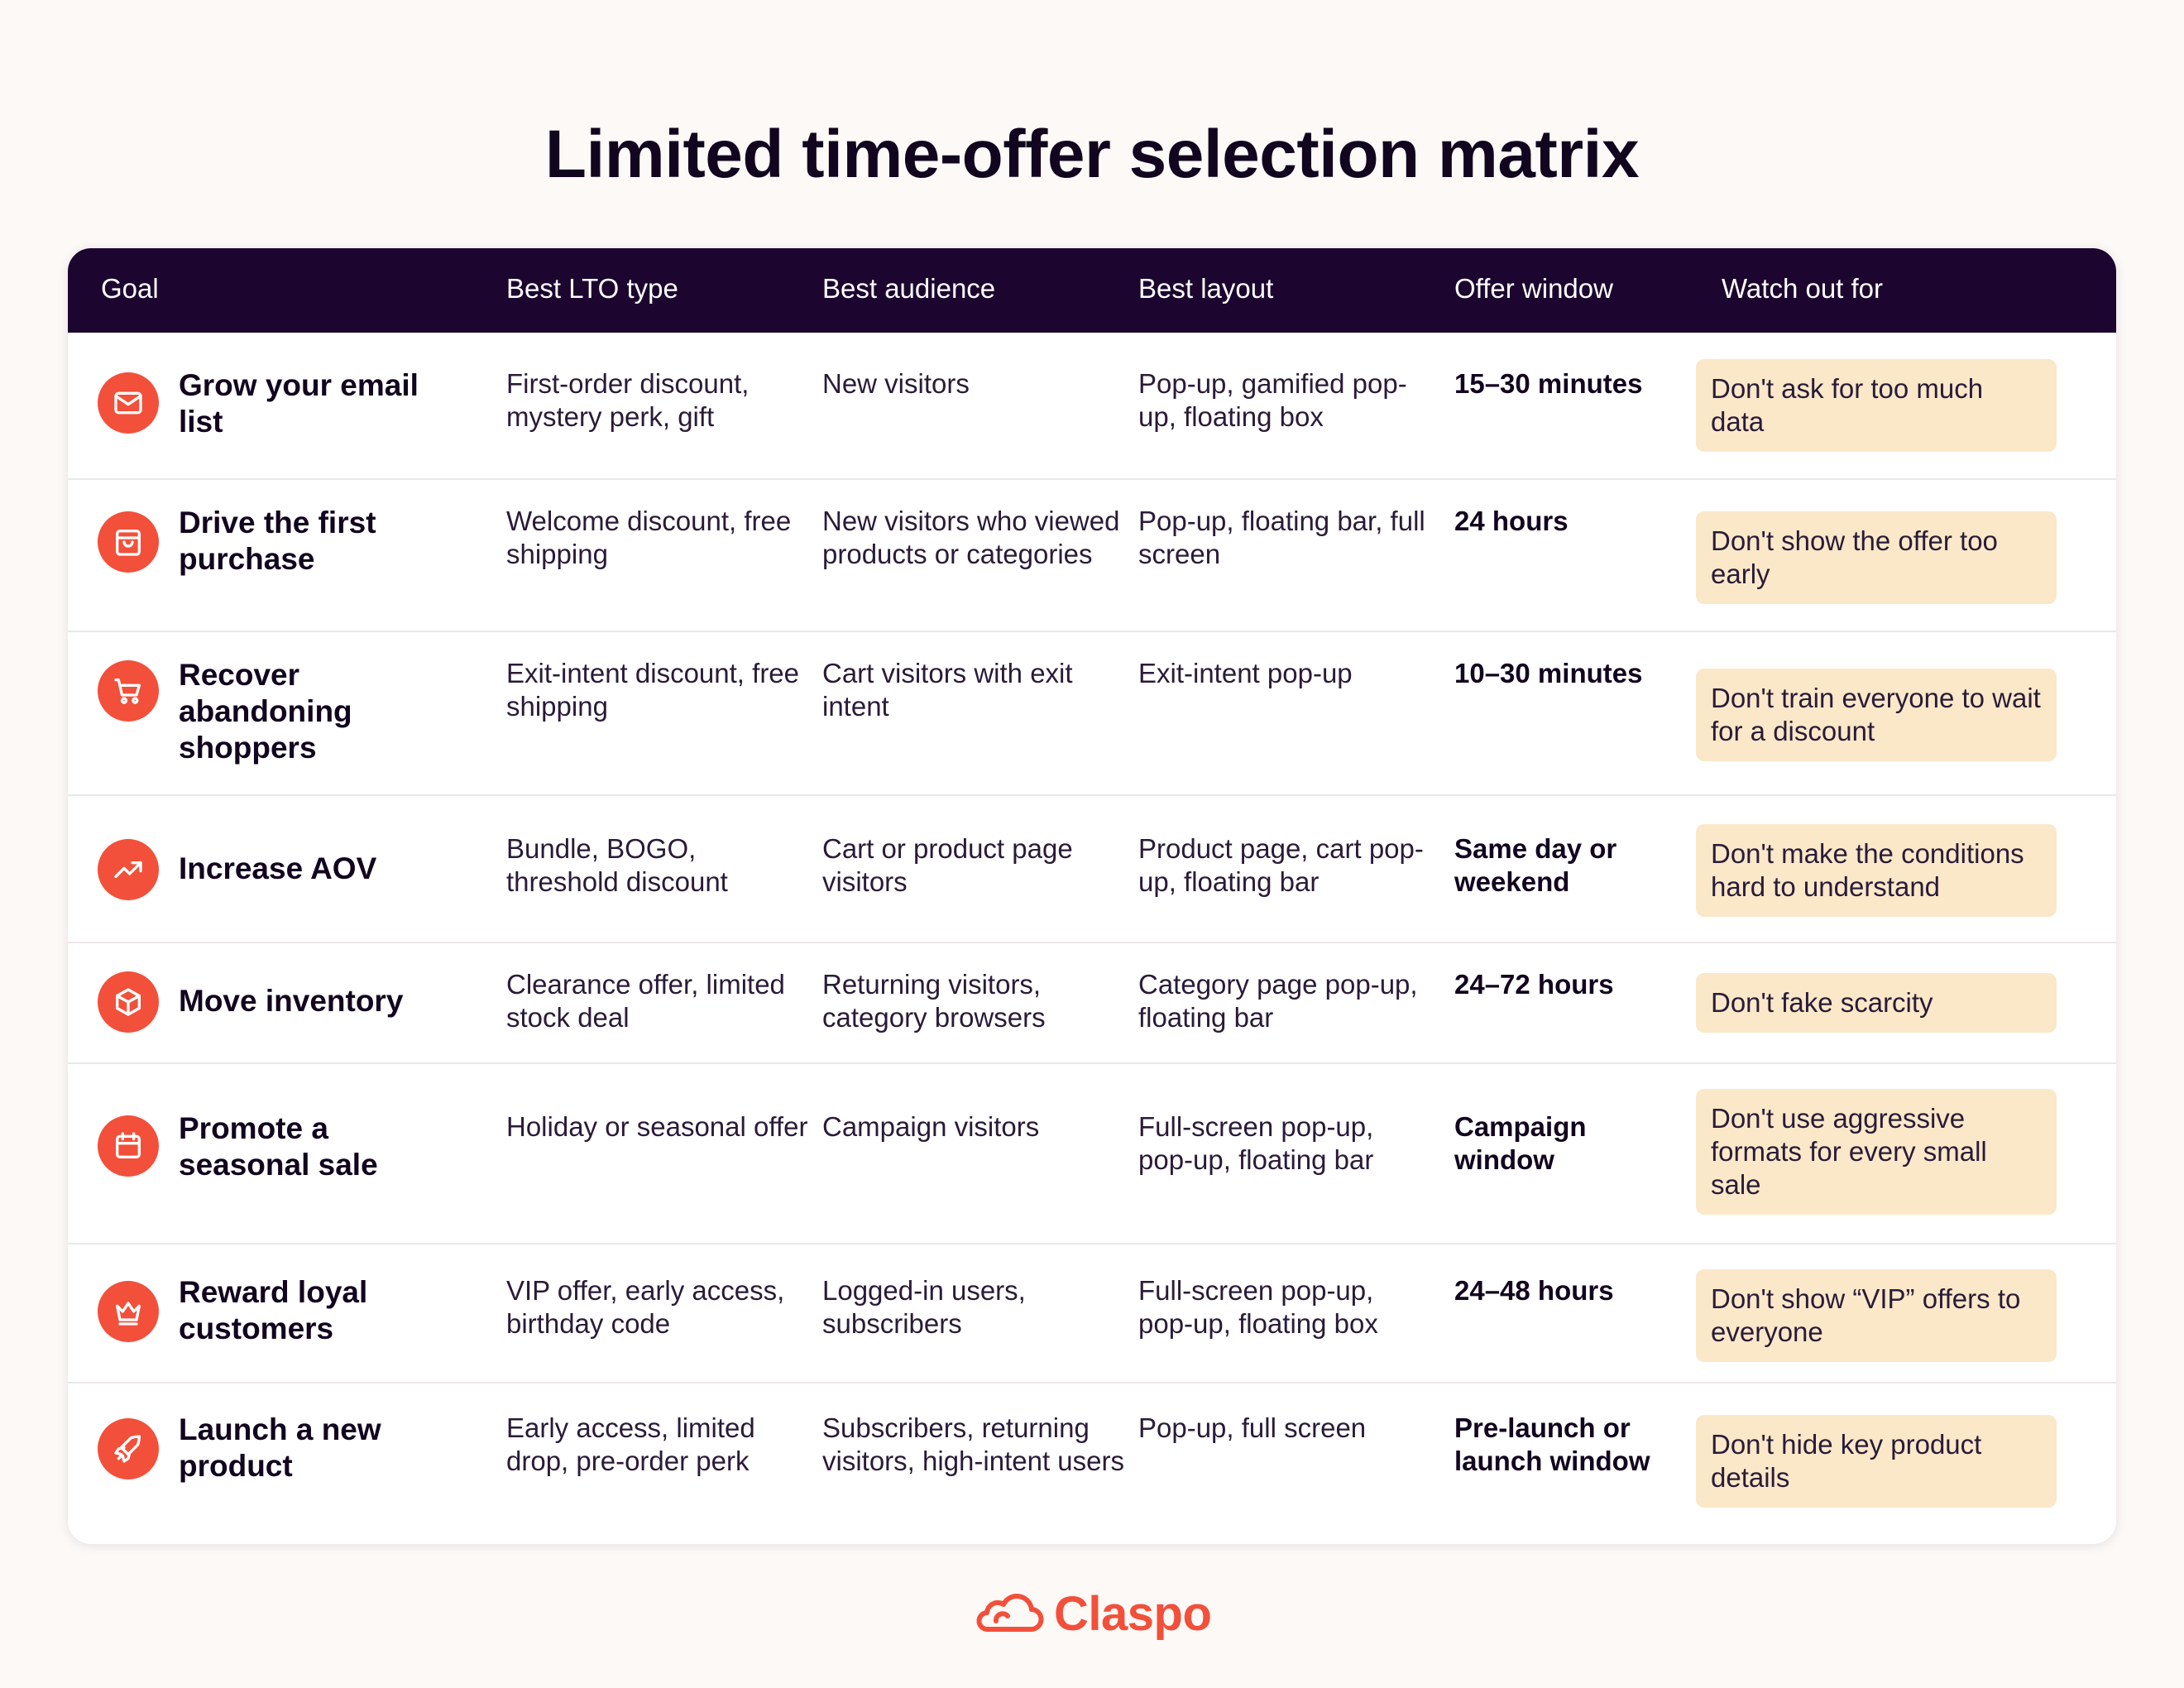 This screenshot has width=2184, height=1688. I want to click on cloud-icon, so click(1010, 1613).